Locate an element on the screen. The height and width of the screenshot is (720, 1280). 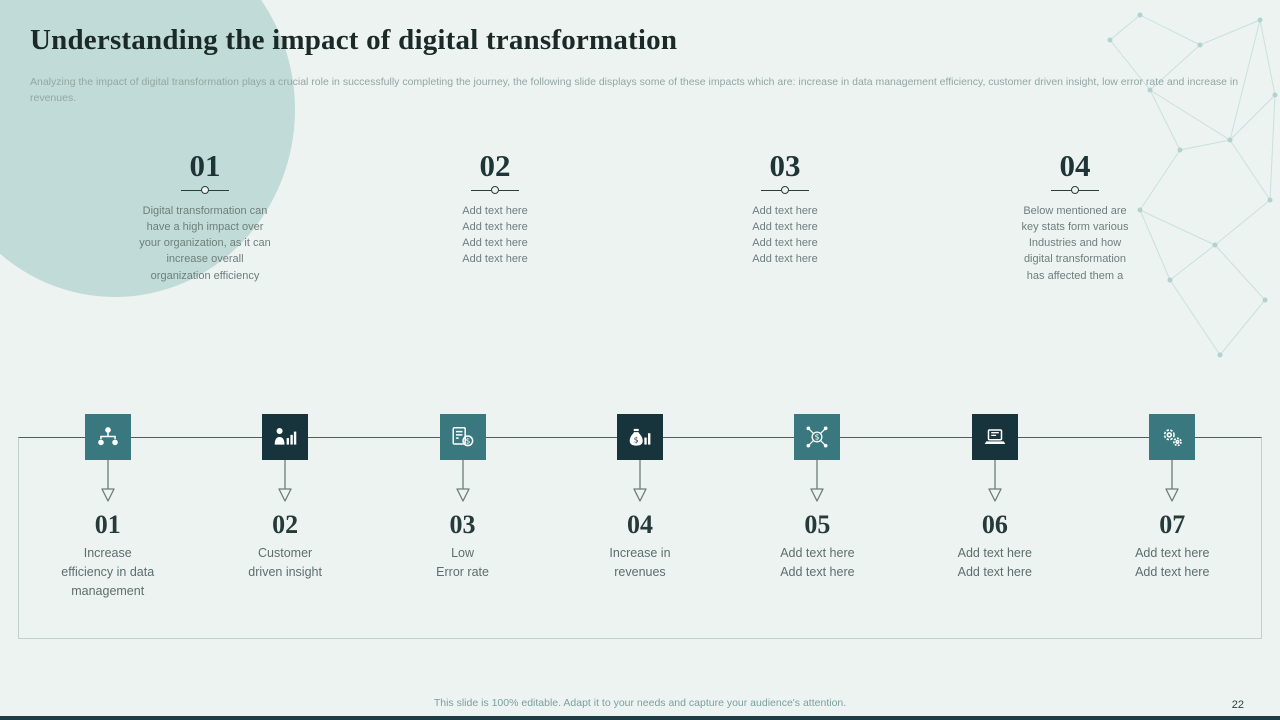
network-dollar-icon: $ is located at coordinates (817, 437).